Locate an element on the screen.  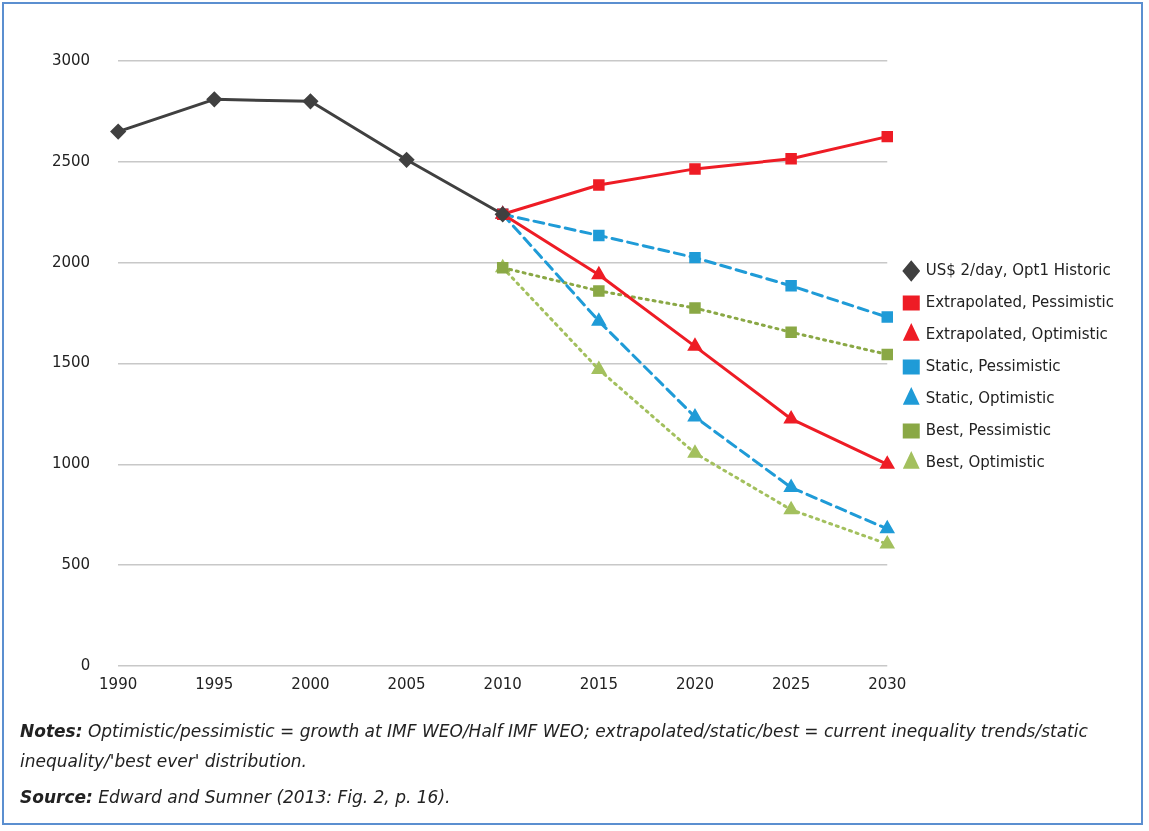
legend-label: Static, Optimistic is located at coordinates (990, 397).